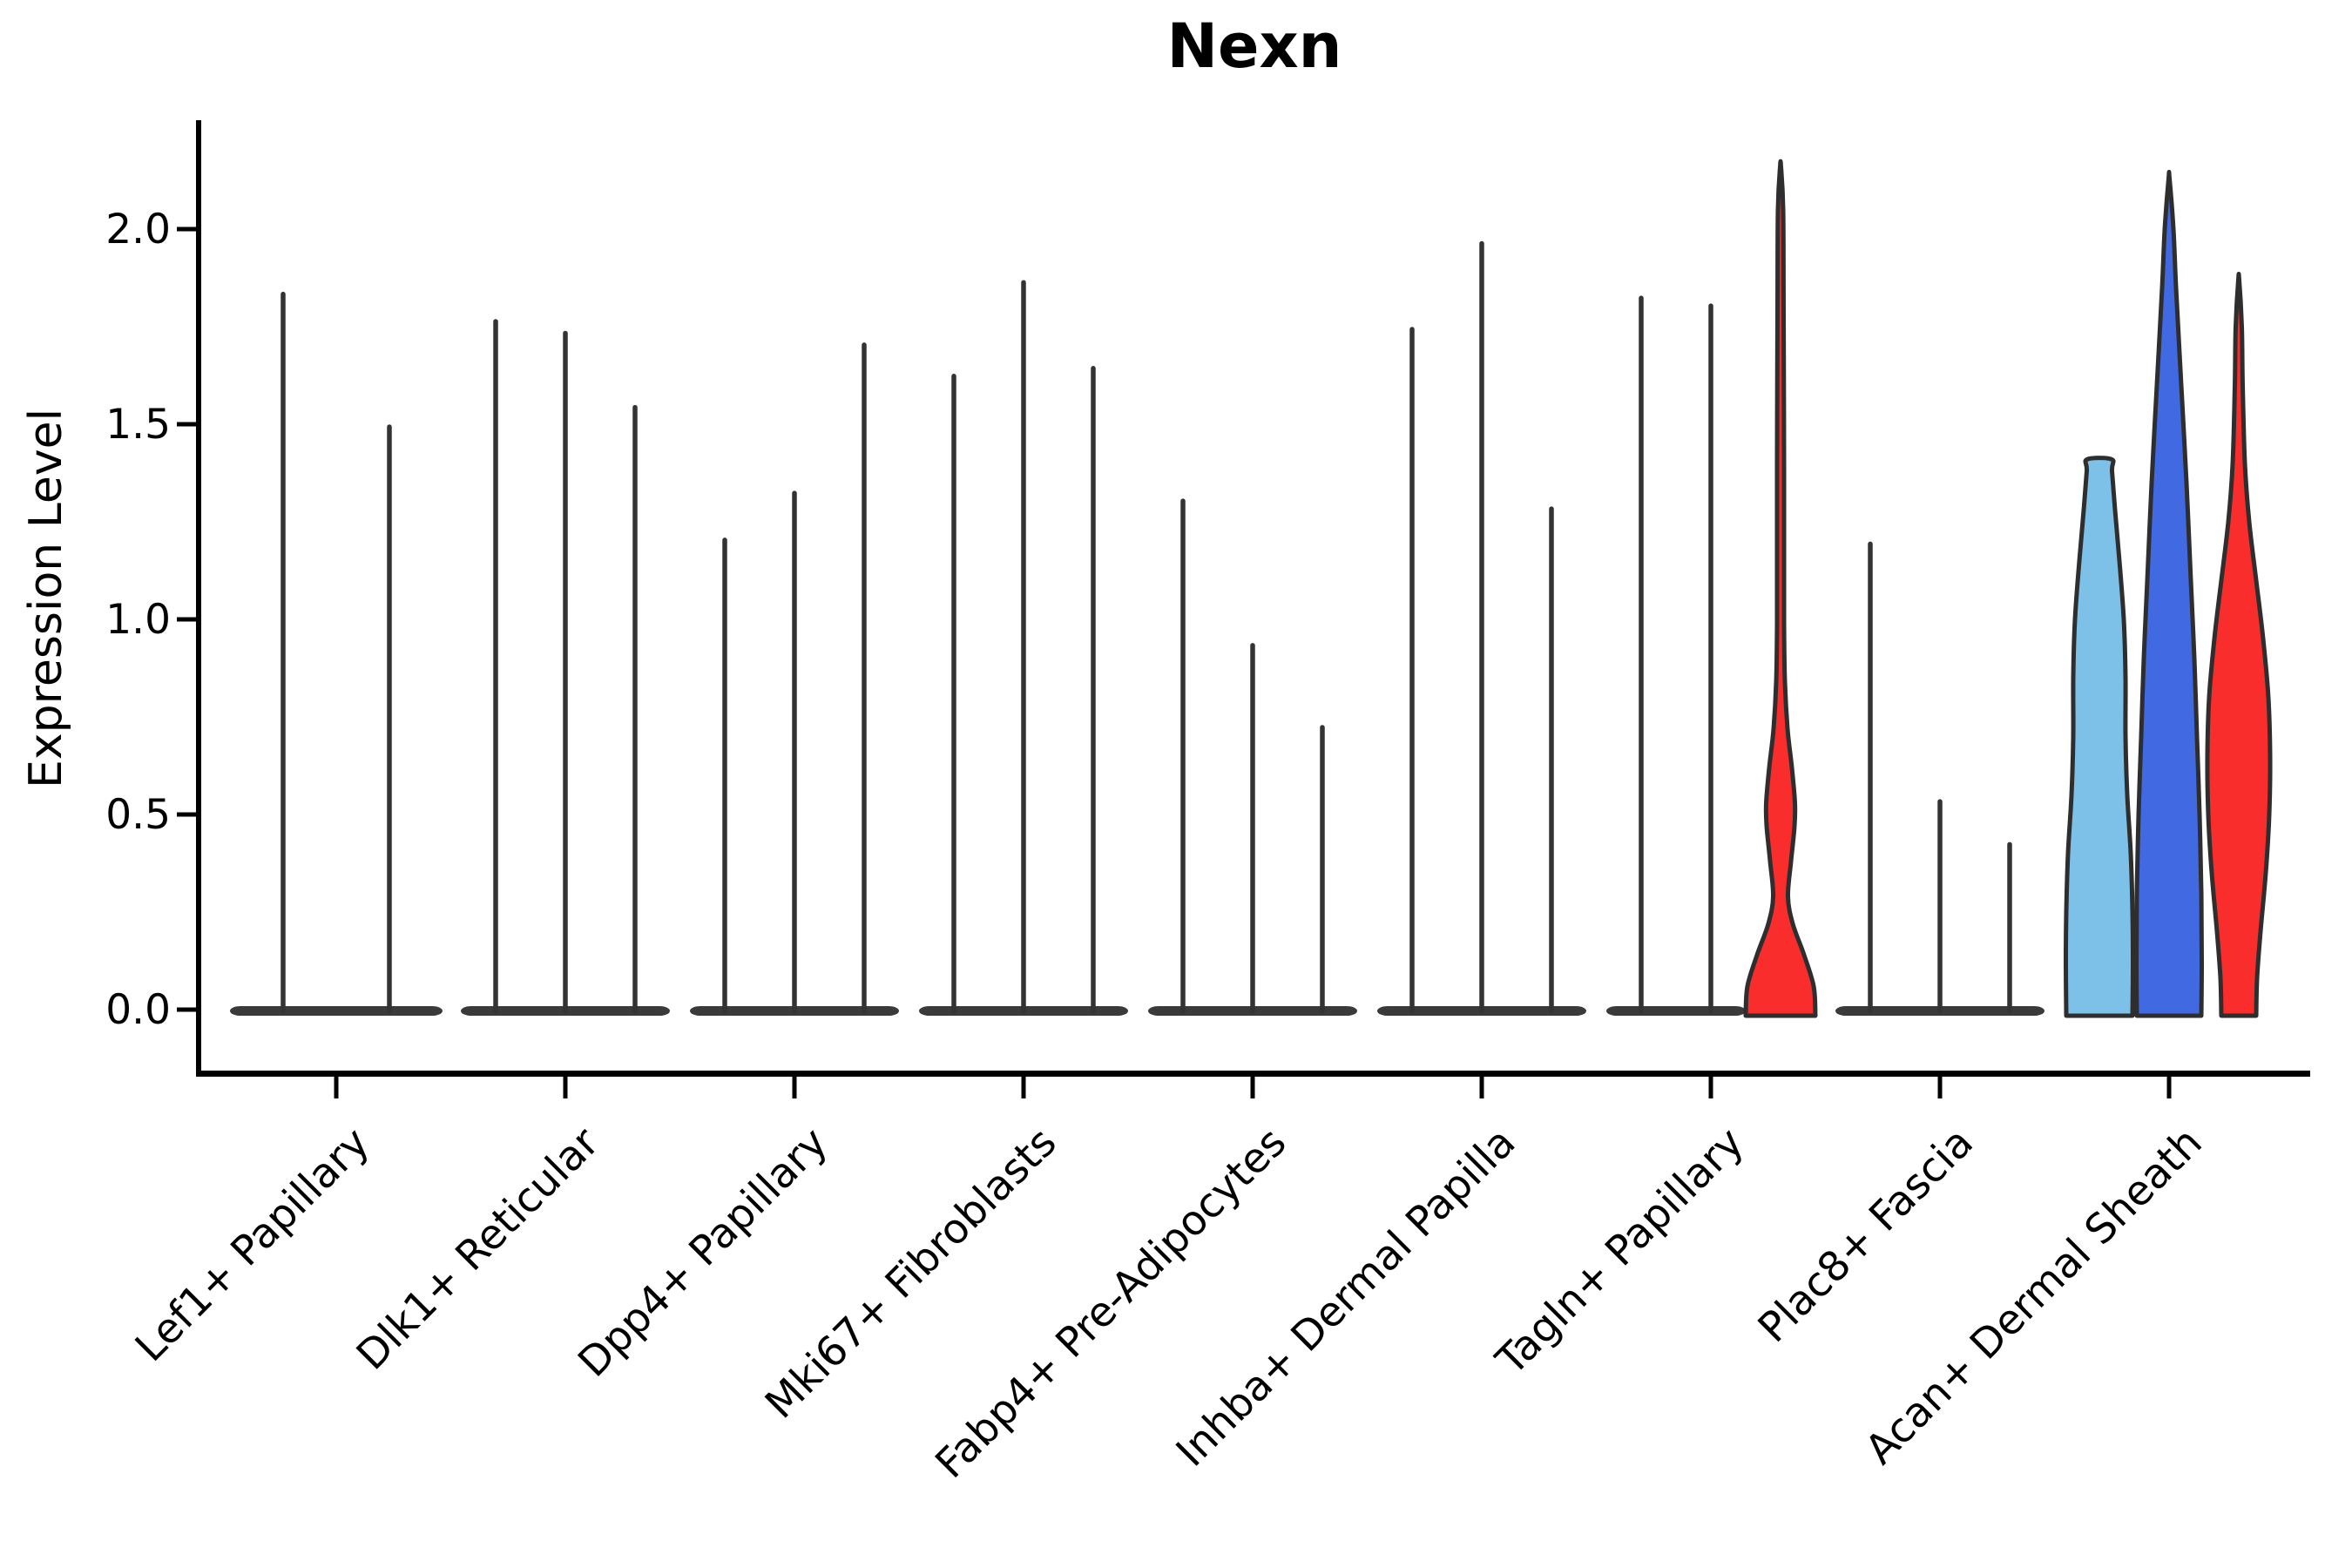  I want to click on x-axis-spine, so click(1253, 1074).